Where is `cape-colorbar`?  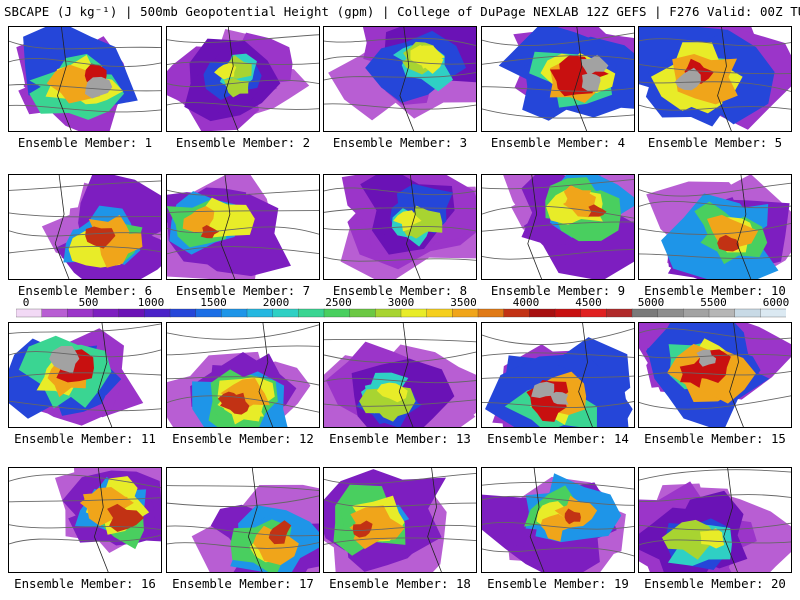
cape-colorbar is located at coordinates (401, 313).